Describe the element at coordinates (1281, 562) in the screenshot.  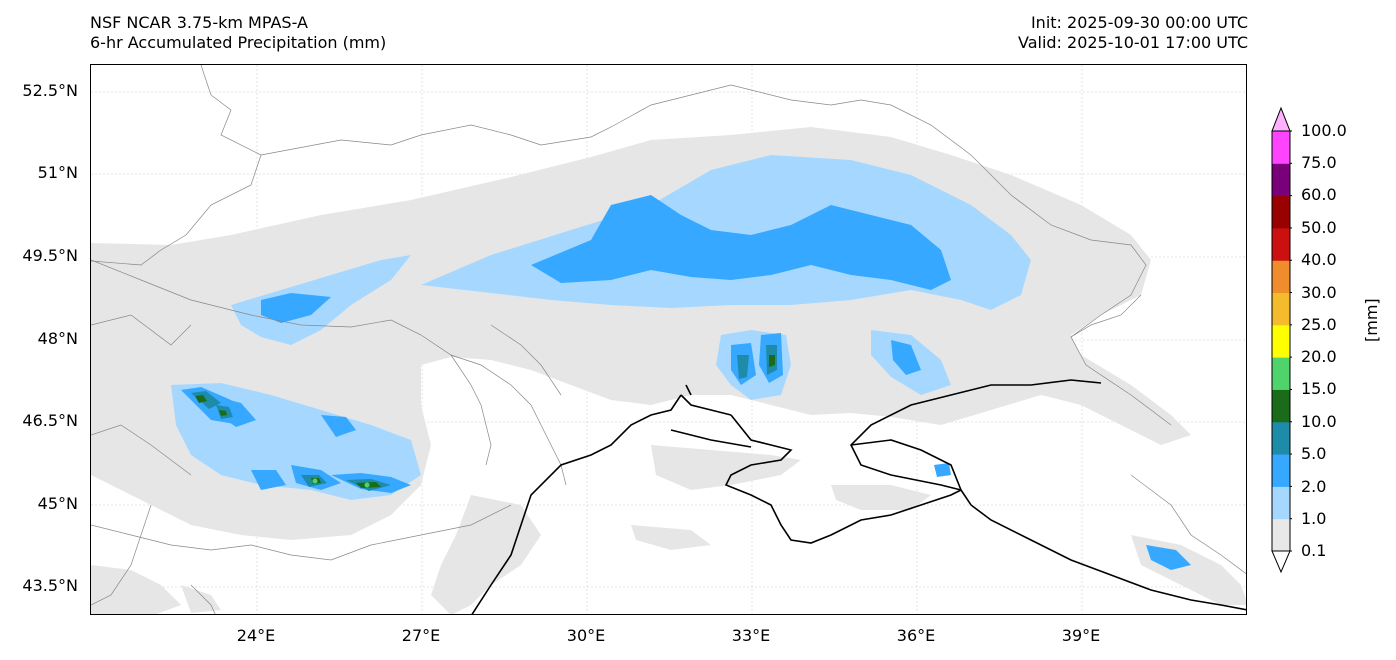
I see `colorbar-under-arrow` at that location.